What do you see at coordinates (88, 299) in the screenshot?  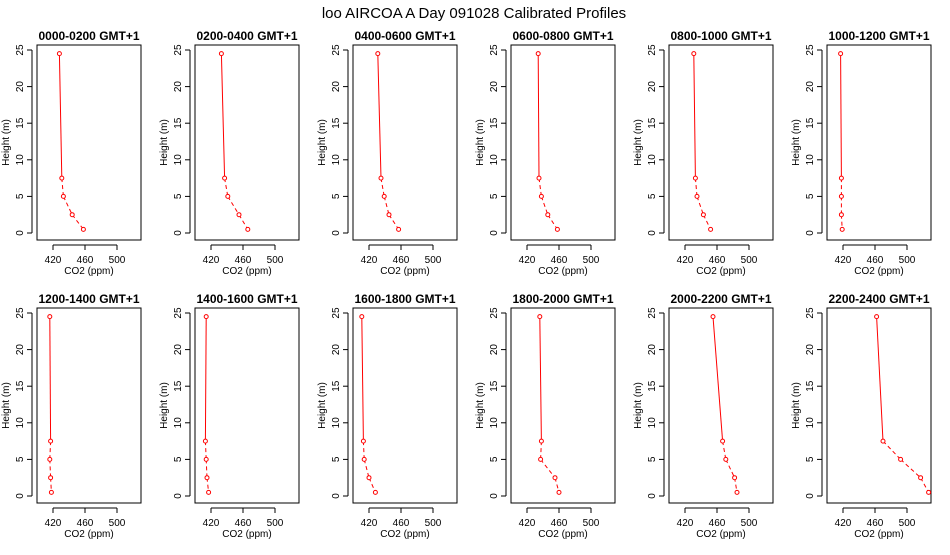 I see `panel-title: 1200-1400 GMT+1` at bounding box center [88, 299].